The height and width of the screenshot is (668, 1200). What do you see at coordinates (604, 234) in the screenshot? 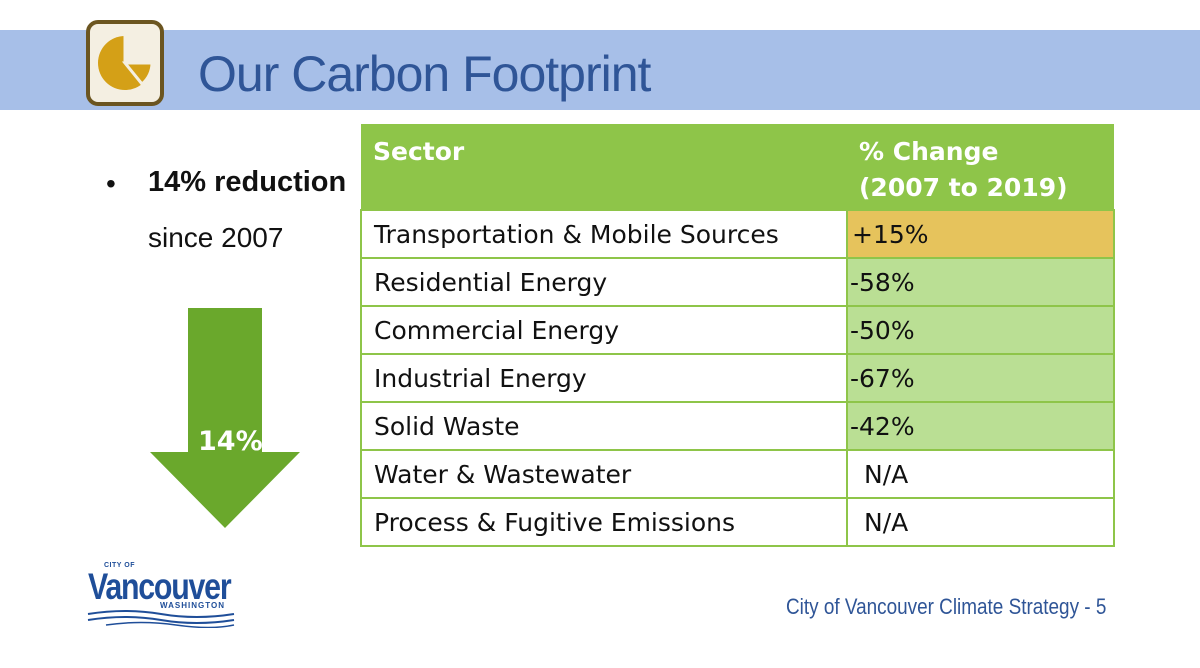
I see `sector-cell: Transportation & Mobile Sources` at bounding box center [604, 234].